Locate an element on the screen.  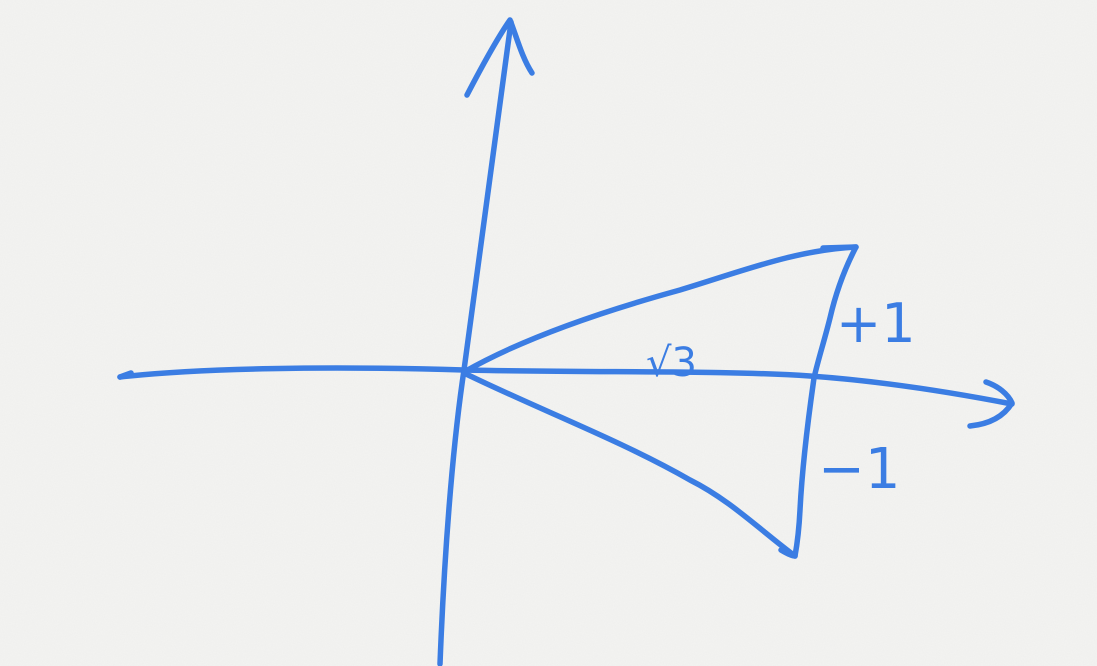
lower-edge-line is located at coordinates (629, 464).